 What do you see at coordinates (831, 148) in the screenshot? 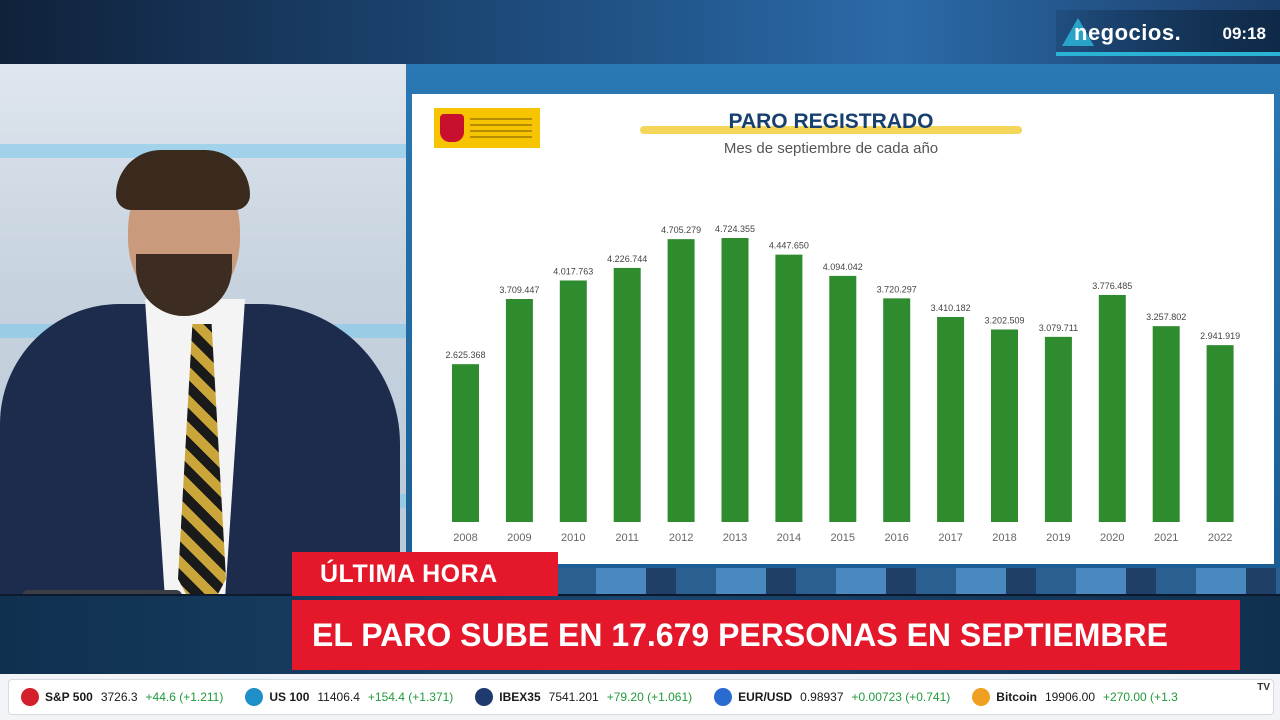
I see `chart-subtitle: Mes de septiembre de cada año` at bounding box center [831, 148].